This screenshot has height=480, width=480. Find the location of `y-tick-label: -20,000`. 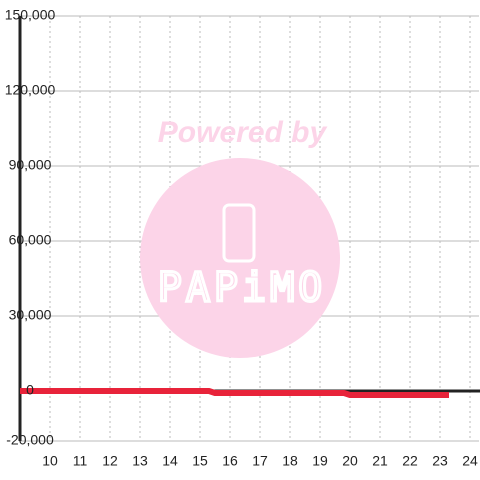

y-tick-label: -20,000 is located at coordinates (30, 440).